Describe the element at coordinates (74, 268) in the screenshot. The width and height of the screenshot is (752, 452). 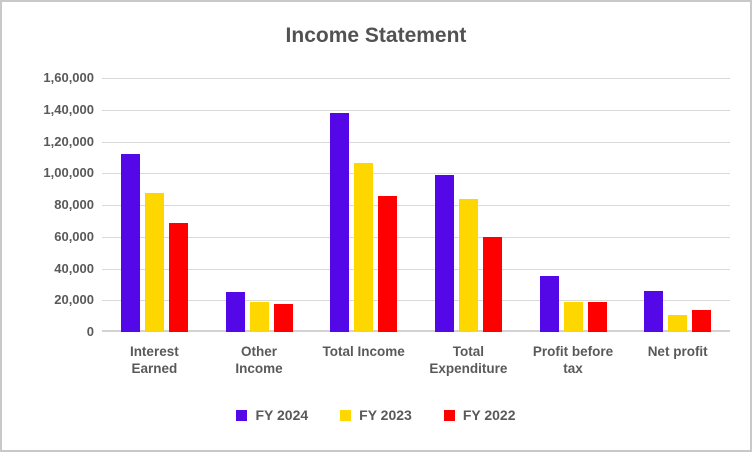
I see `y-tick-label: 40,000` at that location.